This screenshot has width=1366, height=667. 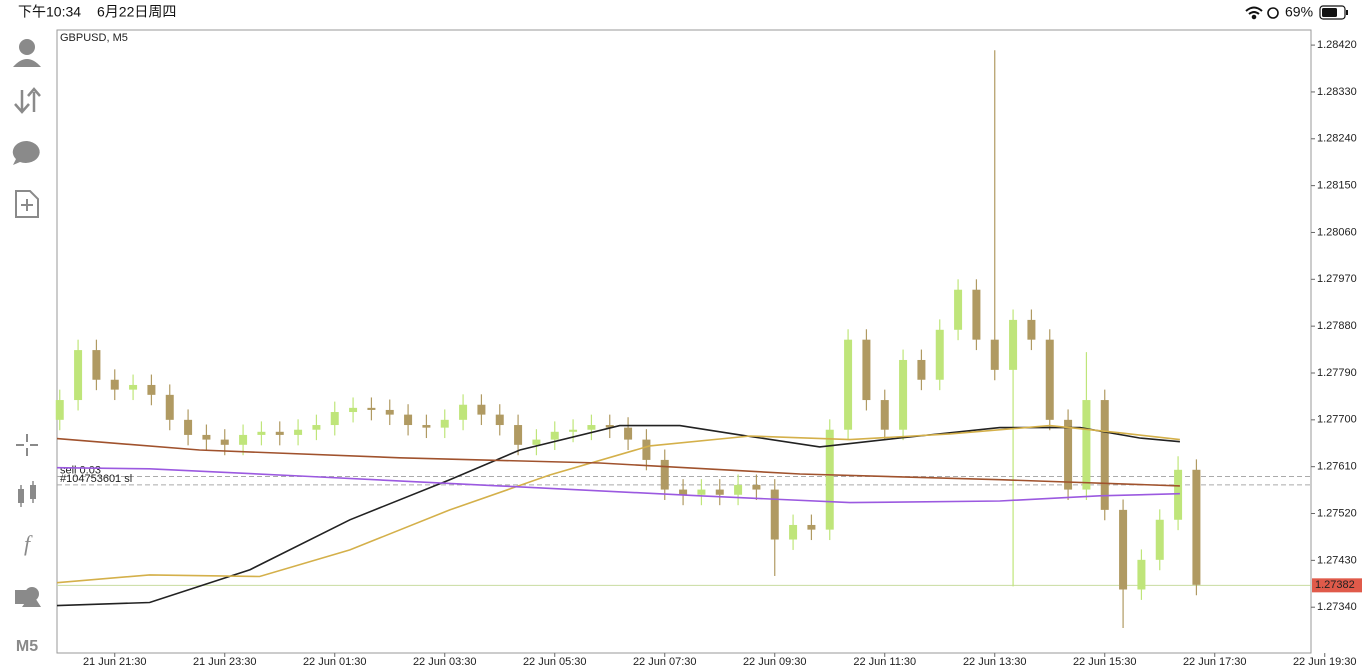 What do you see at coordinates (445, 661) in the screenshot?
I see `x-tick-label: 22 Jun 03:30` at bounding box center [445, 661].